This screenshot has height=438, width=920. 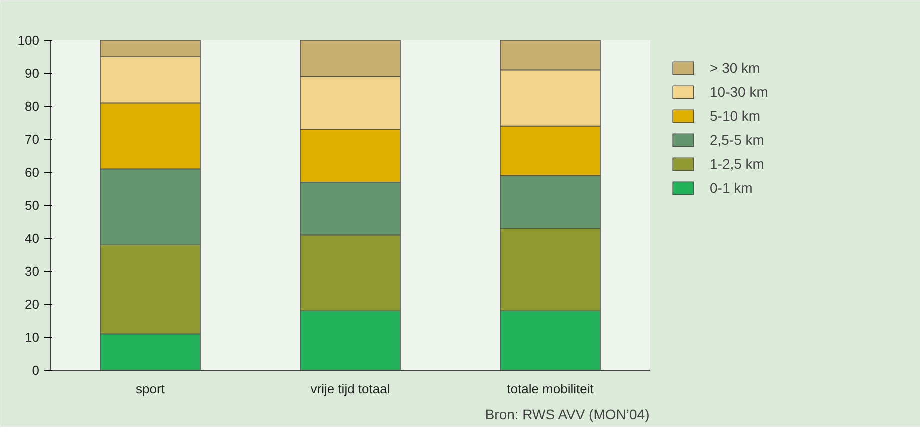 I want to click on y-tick-label: 0, so click(x=36, y=370).